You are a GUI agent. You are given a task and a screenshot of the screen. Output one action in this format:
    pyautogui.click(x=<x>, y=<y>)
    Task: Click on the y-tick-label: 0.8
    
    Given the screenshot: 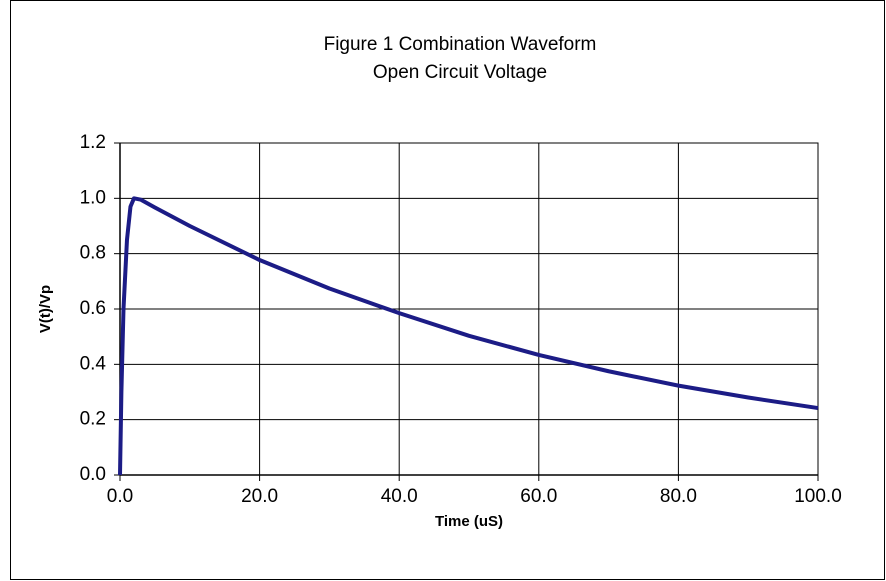 What is the action you would take?
    pyautogui.click(x=93, y=253)
    